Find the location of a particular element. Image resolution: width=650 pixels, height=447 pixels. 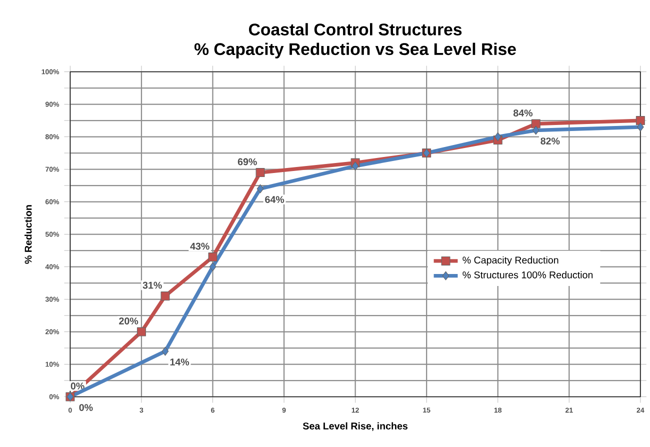

data-label: 20% is located at coordinates (128, 321).